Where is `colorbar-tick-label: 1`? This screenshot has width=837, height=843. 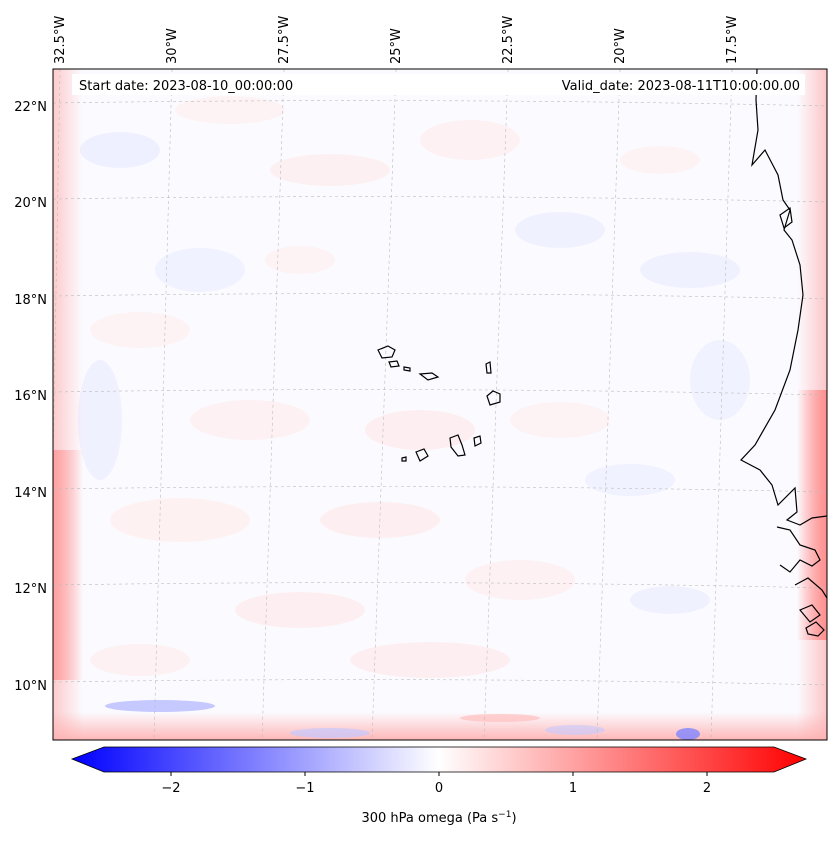 colorbar-tick-label: 1 is located at coordinates (573, 788).